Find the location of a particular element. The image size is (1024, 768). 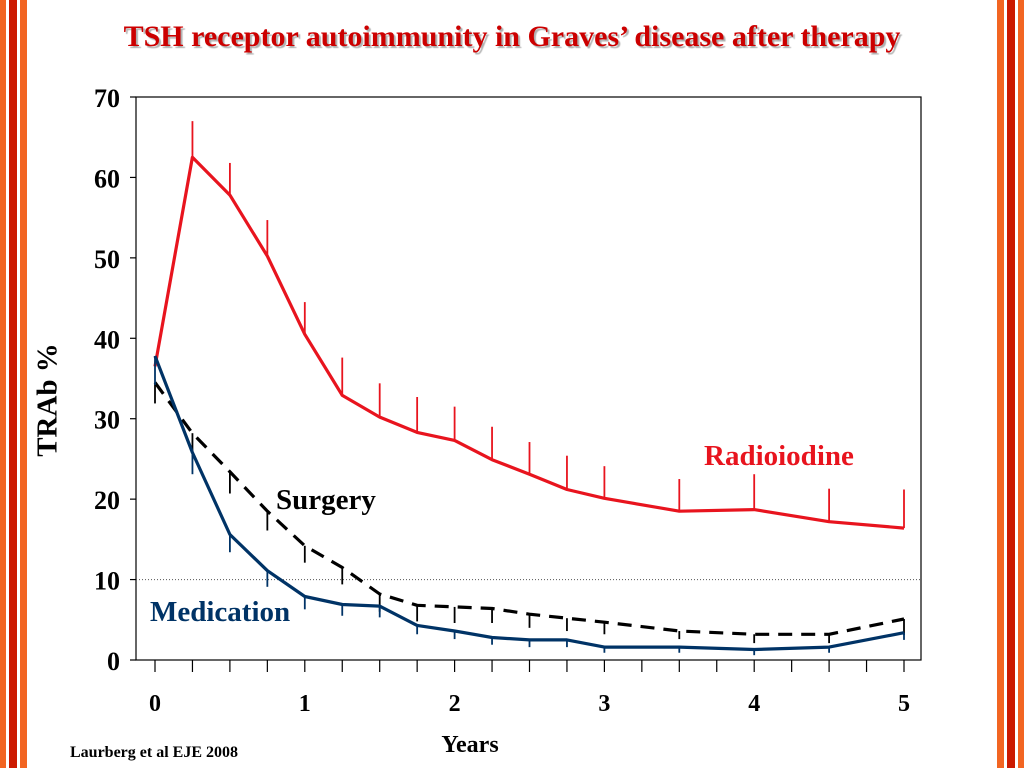

surgery-label: Surgery is located at coordinates (326, 500).